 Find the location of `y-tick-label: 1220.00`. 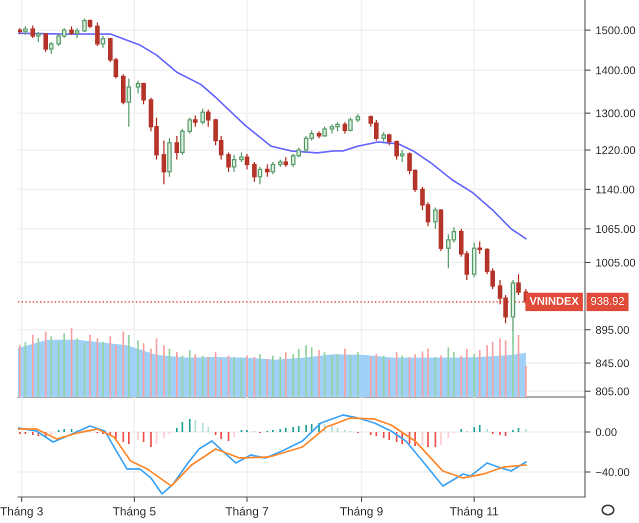

y-tick-label: 1220.00 is located at coordinates (616, 150).